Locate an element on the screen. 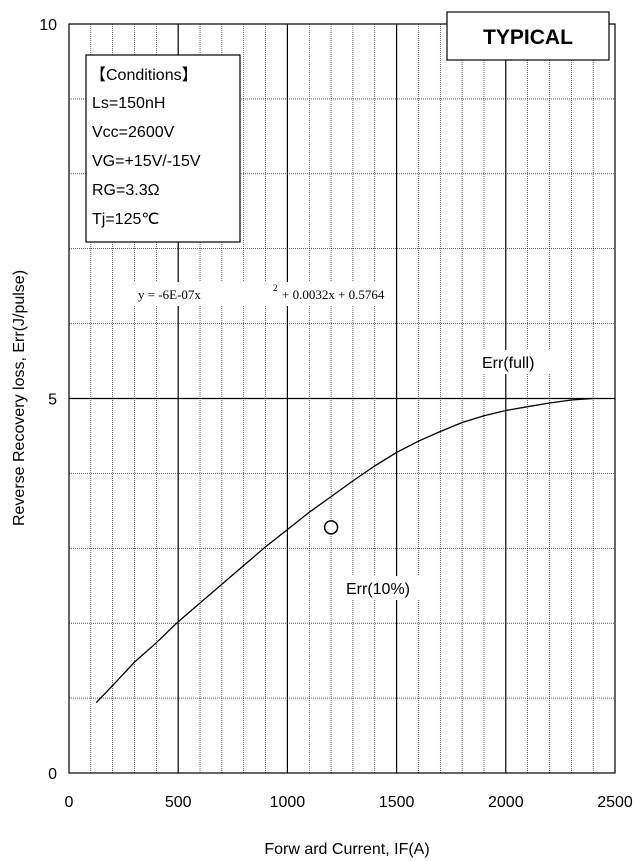  condition-tj: Tj=125℃ is located at coordinates (125, 219).